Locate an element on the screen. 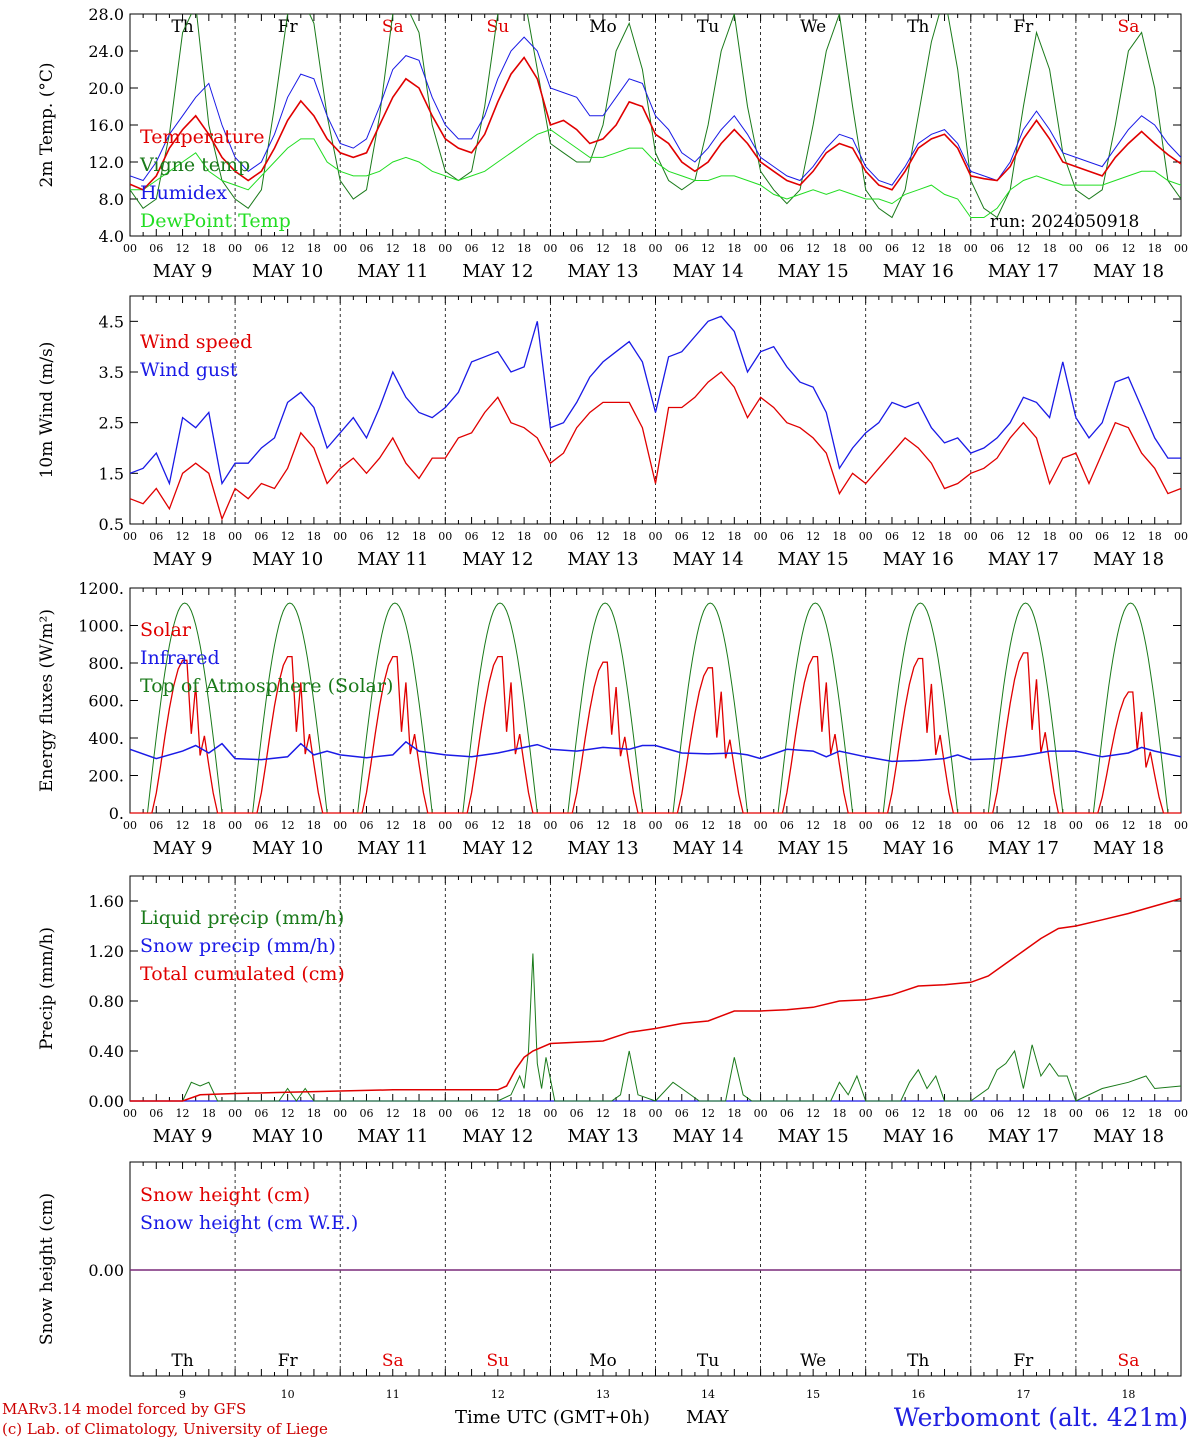 The image size is (1194, 1440). y-tick-label: 0.5 is located at coordinates (111, 524).